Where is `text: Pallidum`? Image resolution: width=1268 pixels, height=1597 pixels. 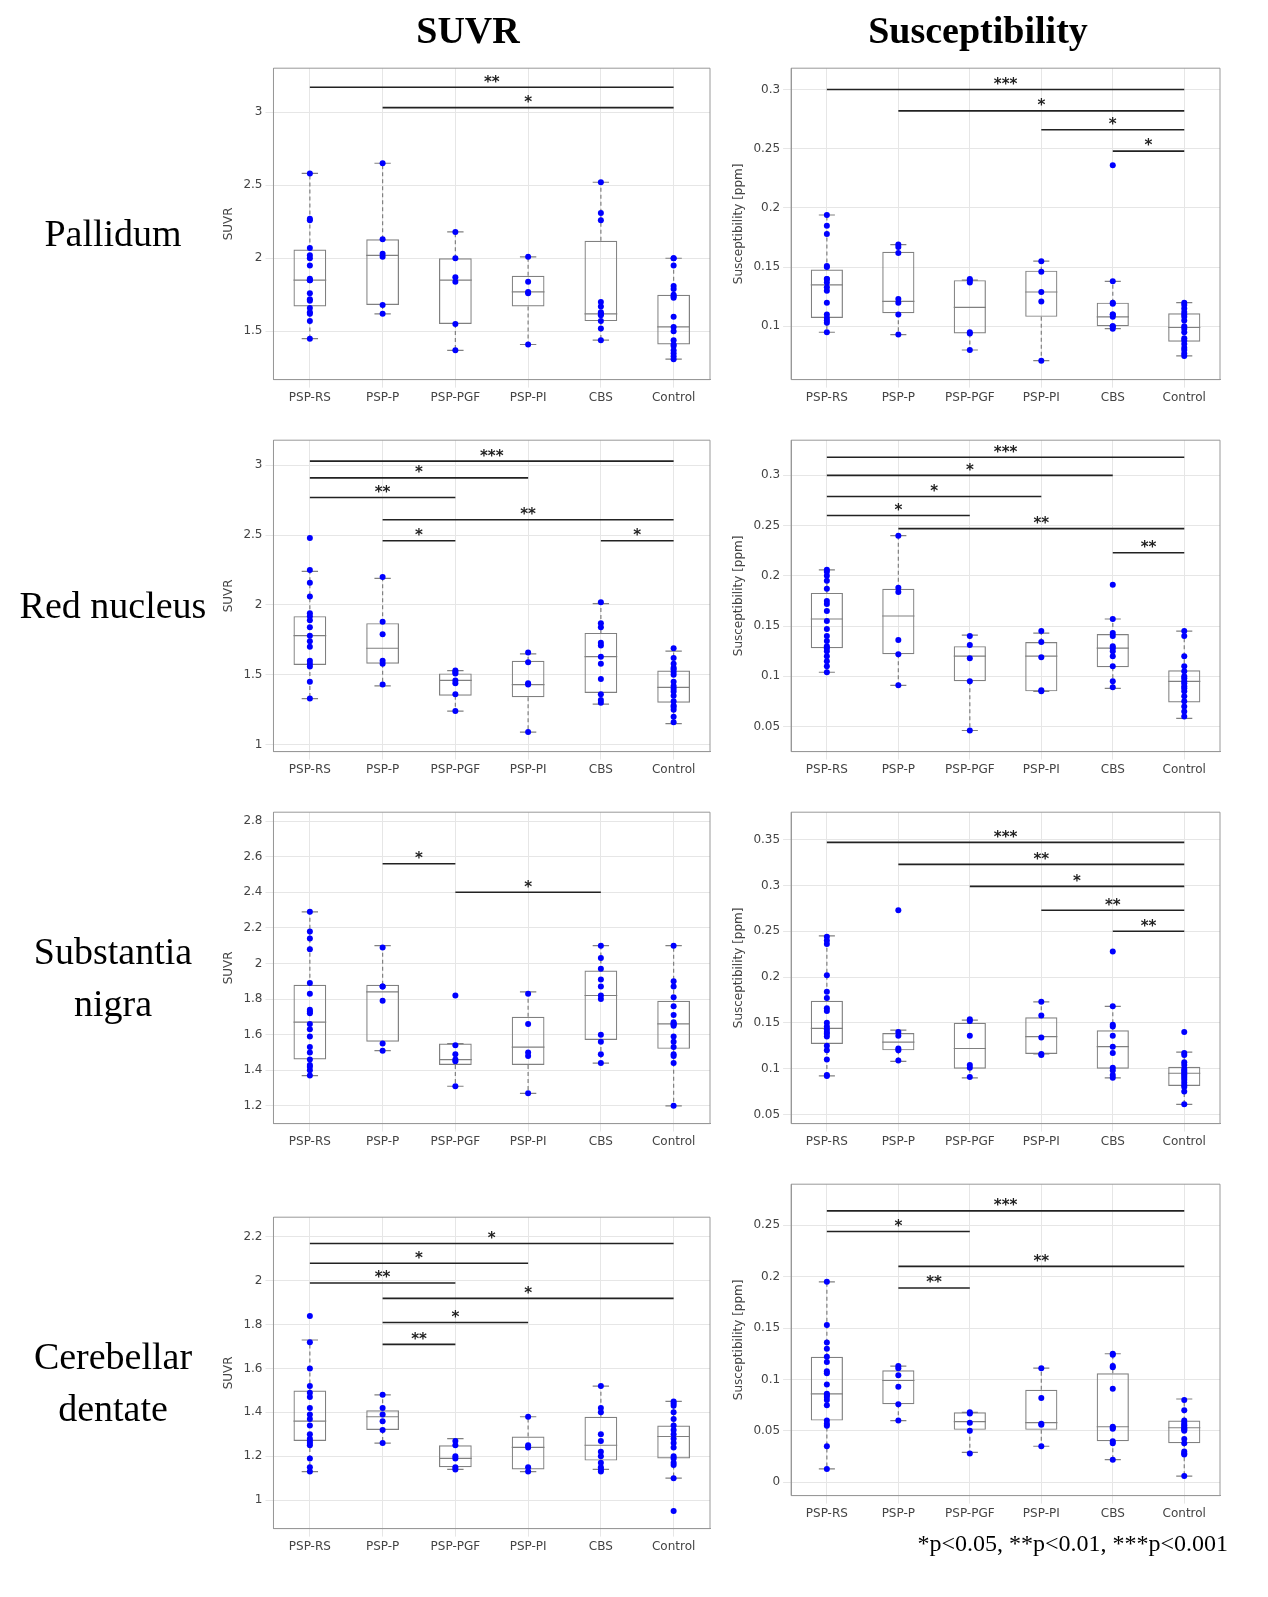 text: Pallidum is located at coordinates (113, 233).